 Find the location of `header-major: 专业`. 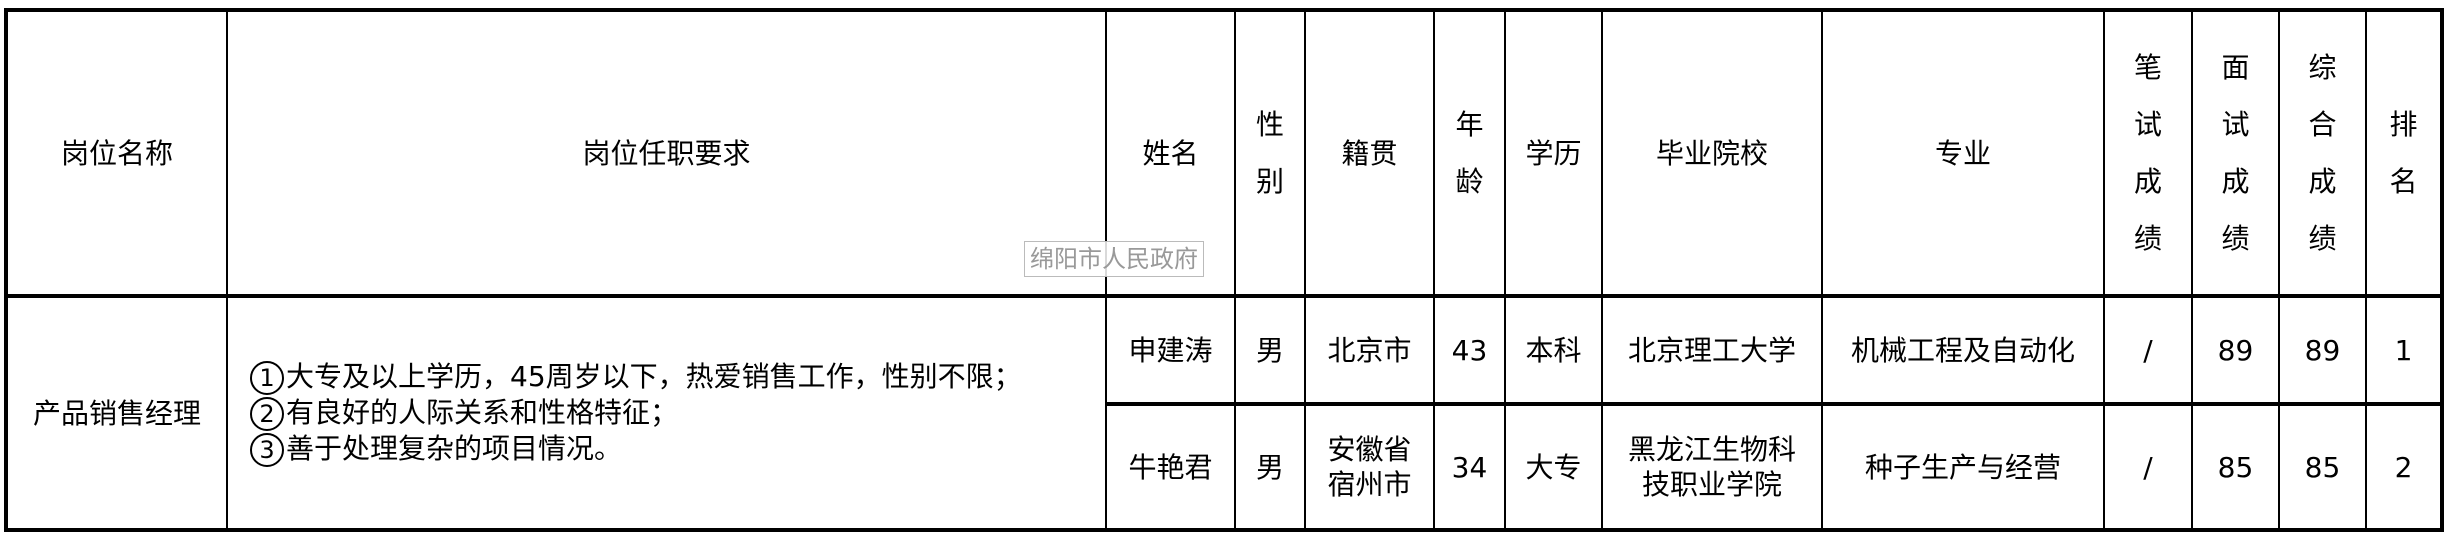

header-major: 专业 is located at coordinates (1963, 153).